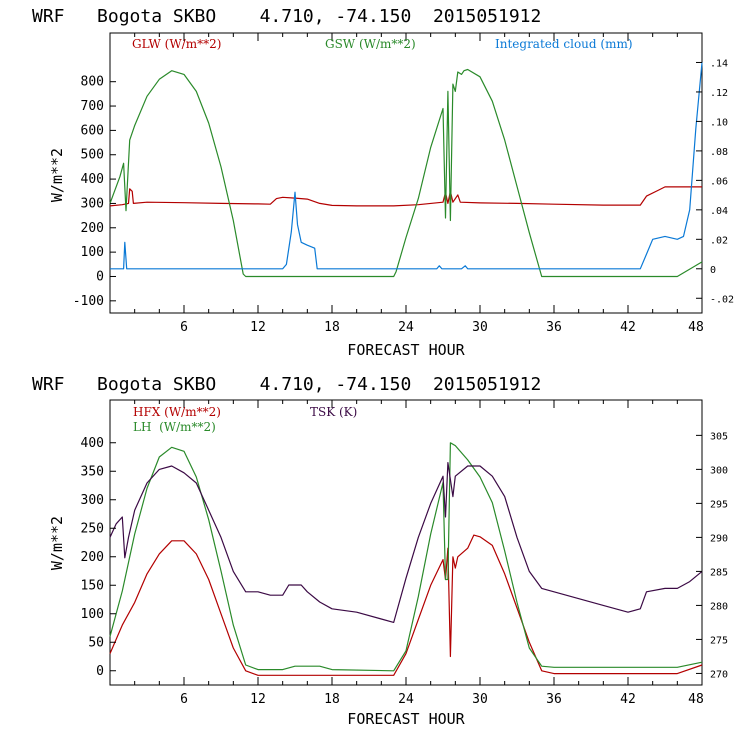  What do you see at coordinates (719, 538) in the screenshot?
I see `y2-tick-label: 290` at bounding box center [719, 538].